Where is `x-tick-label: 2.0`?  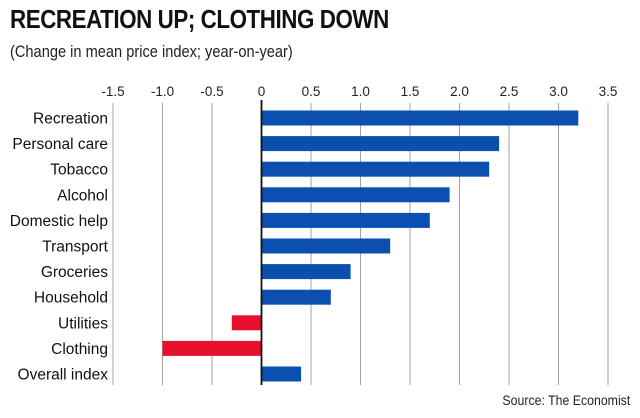 x-tick-label: 2.0 is located at coordinates (459, 91).